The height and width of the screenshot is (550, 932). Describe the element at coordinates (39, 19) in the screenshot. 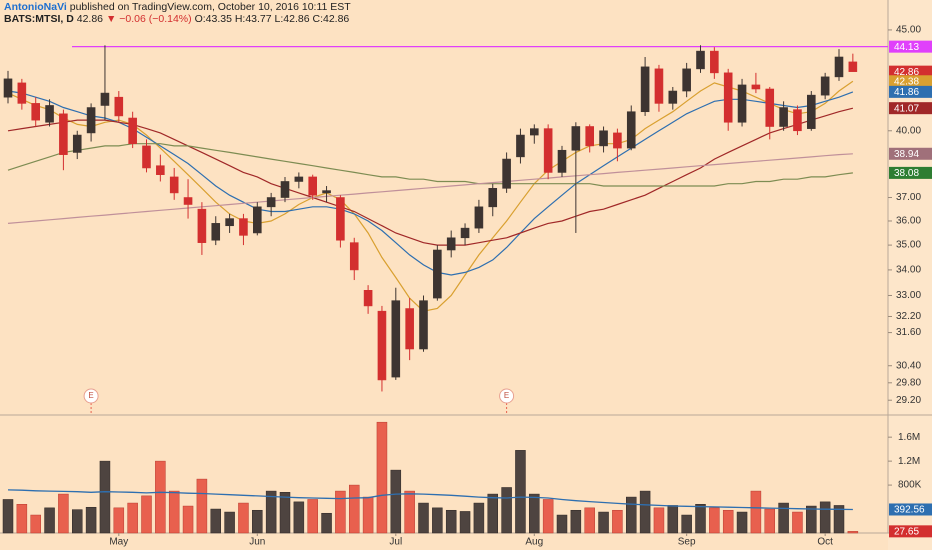

I see `symbol: BATS:MTSI, D` at that location.